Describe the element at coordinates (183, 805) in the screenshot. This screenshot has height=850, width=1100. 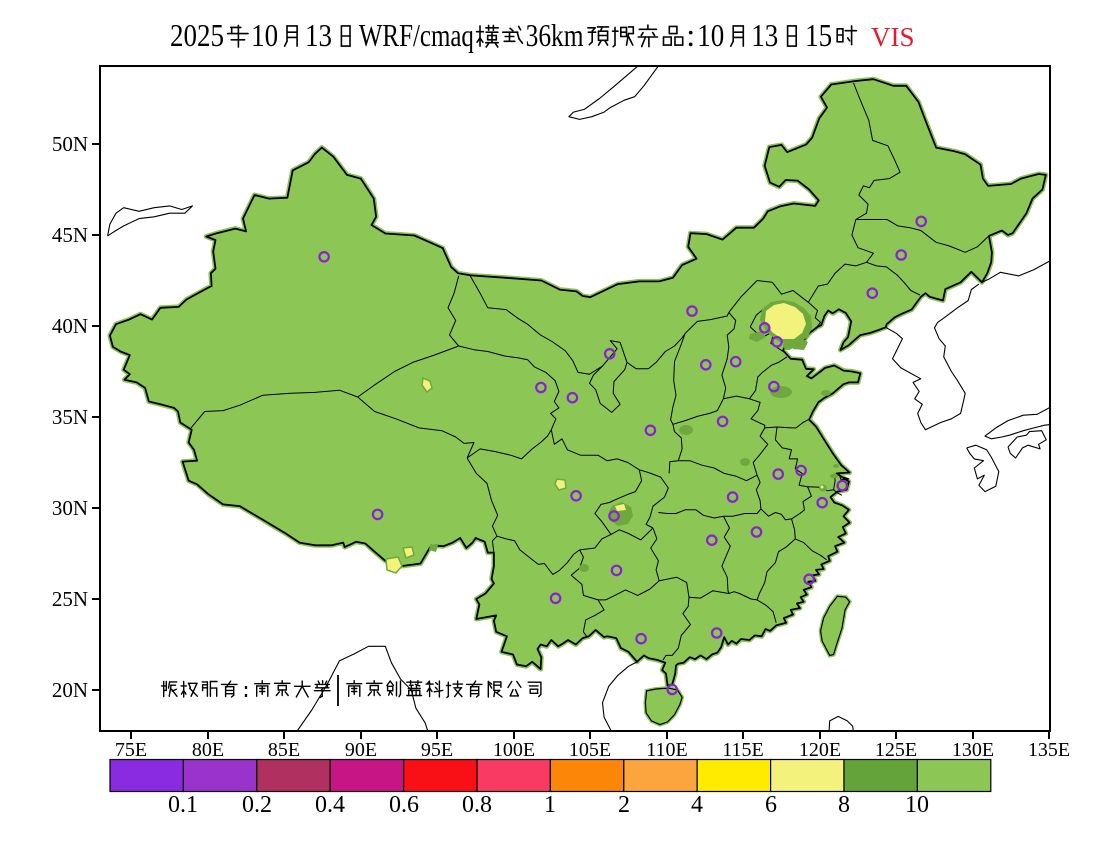
I see `svg-text: 0.1` at that location.